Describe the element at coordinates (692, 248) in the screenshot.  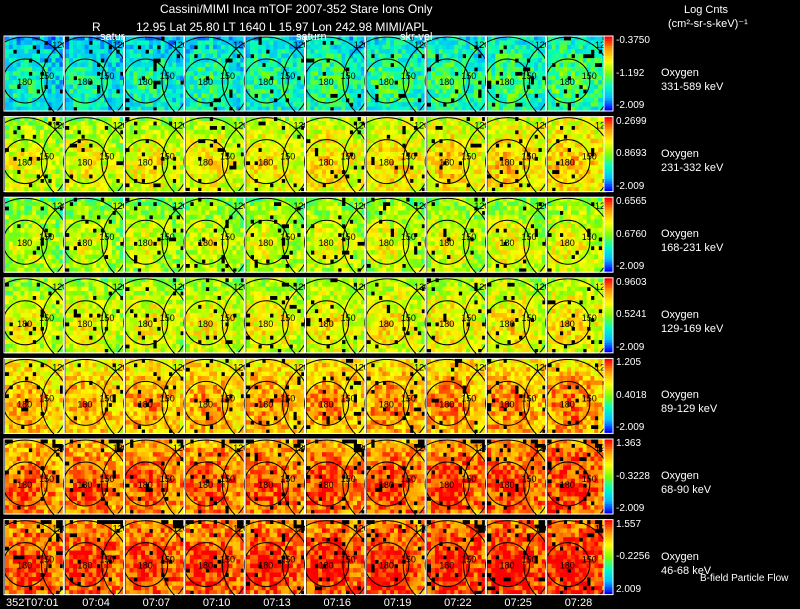
I see `energy-range-label: 168-231 keV` at that location.